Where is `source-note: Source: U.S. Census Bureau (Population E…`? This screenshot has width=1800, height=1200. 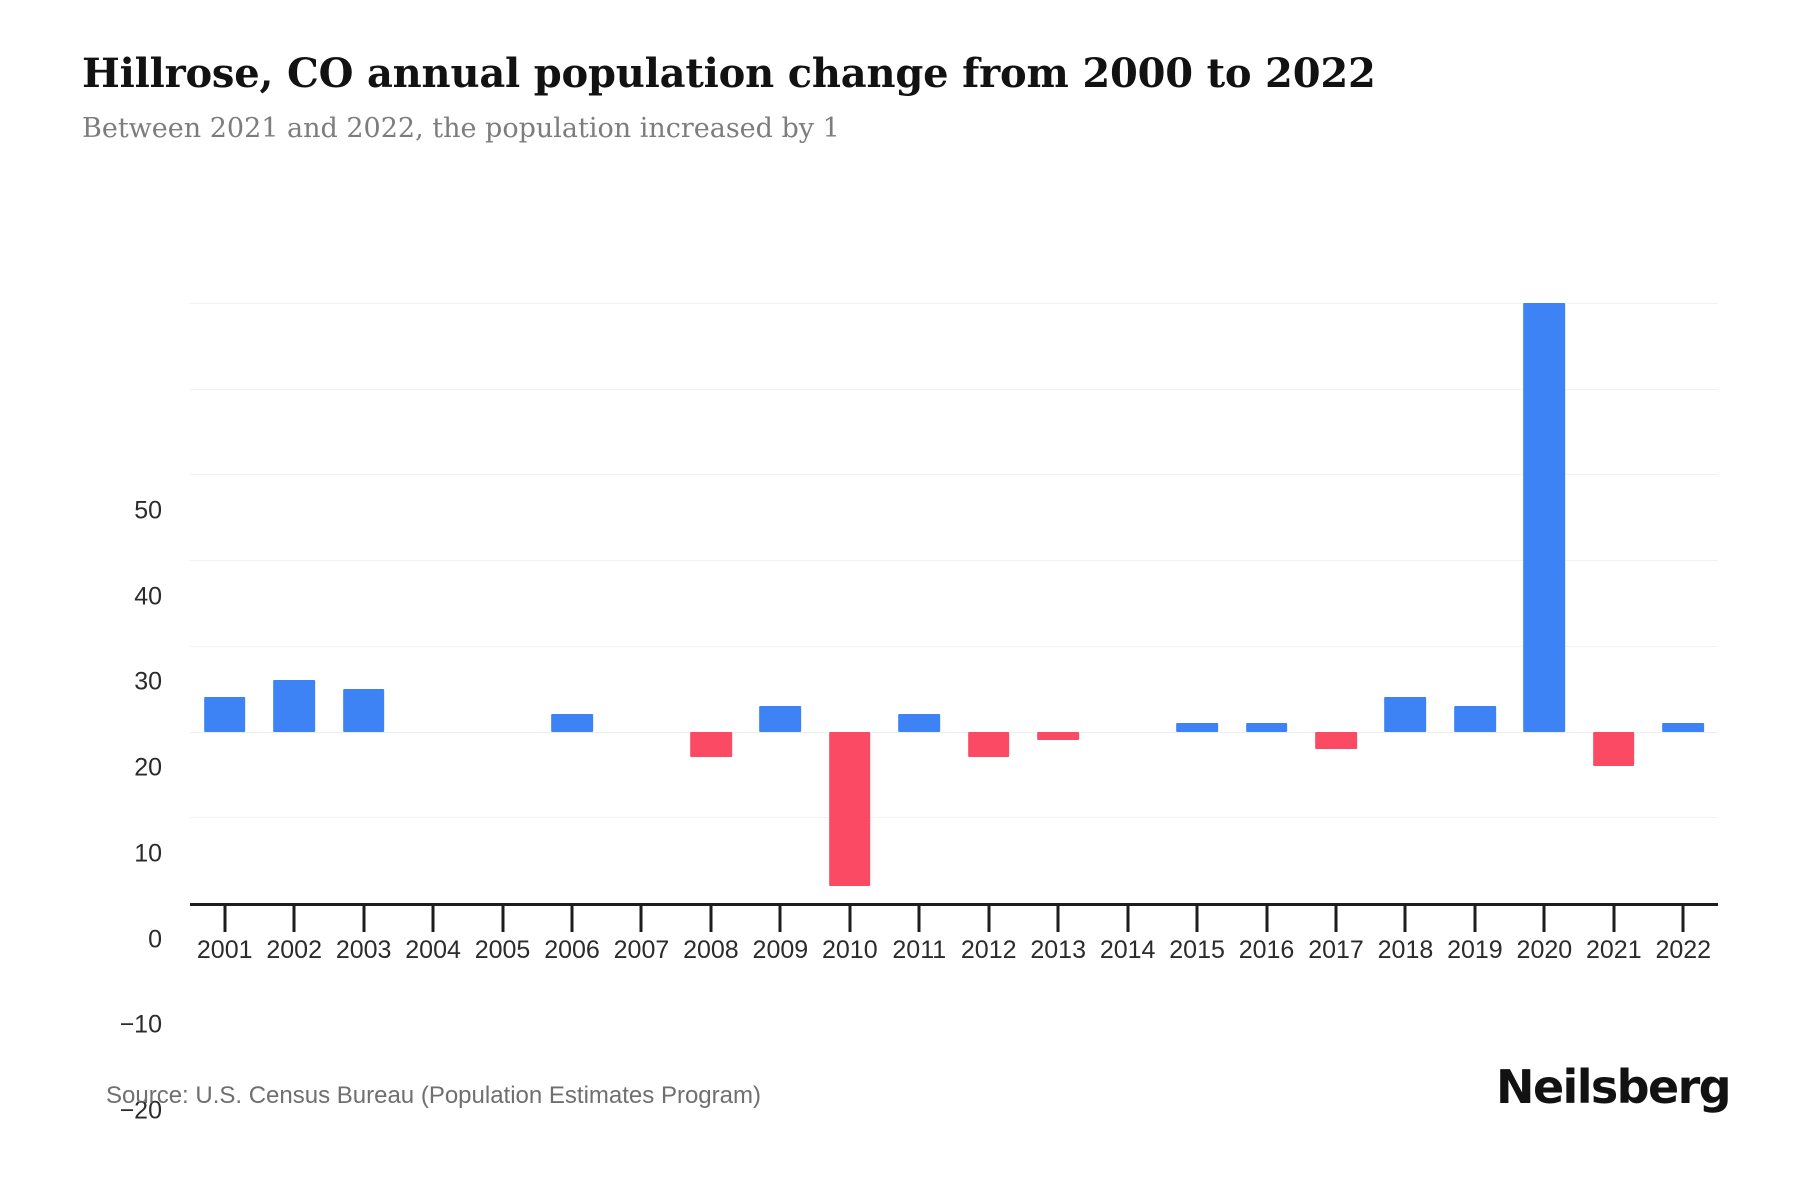 source-note: Source: U.S. Census Bureau (Population E… is located at coordinates (433, 1095).